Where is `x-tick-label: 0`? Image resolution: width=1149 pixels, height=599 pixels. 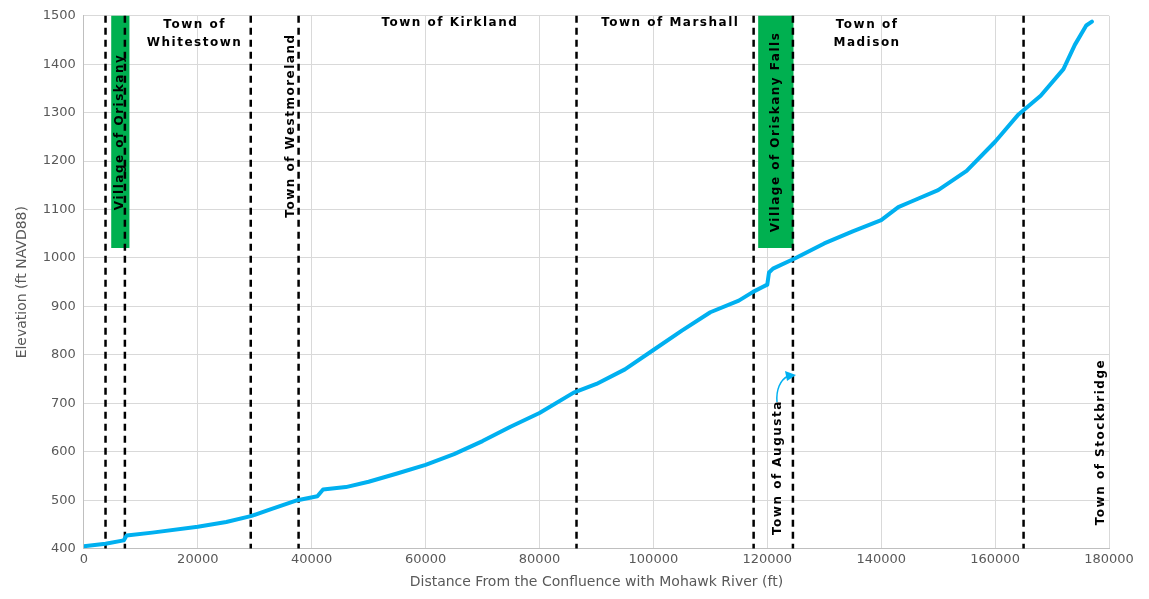
x-tick-label: 0 is located at coordinates (84, 558).